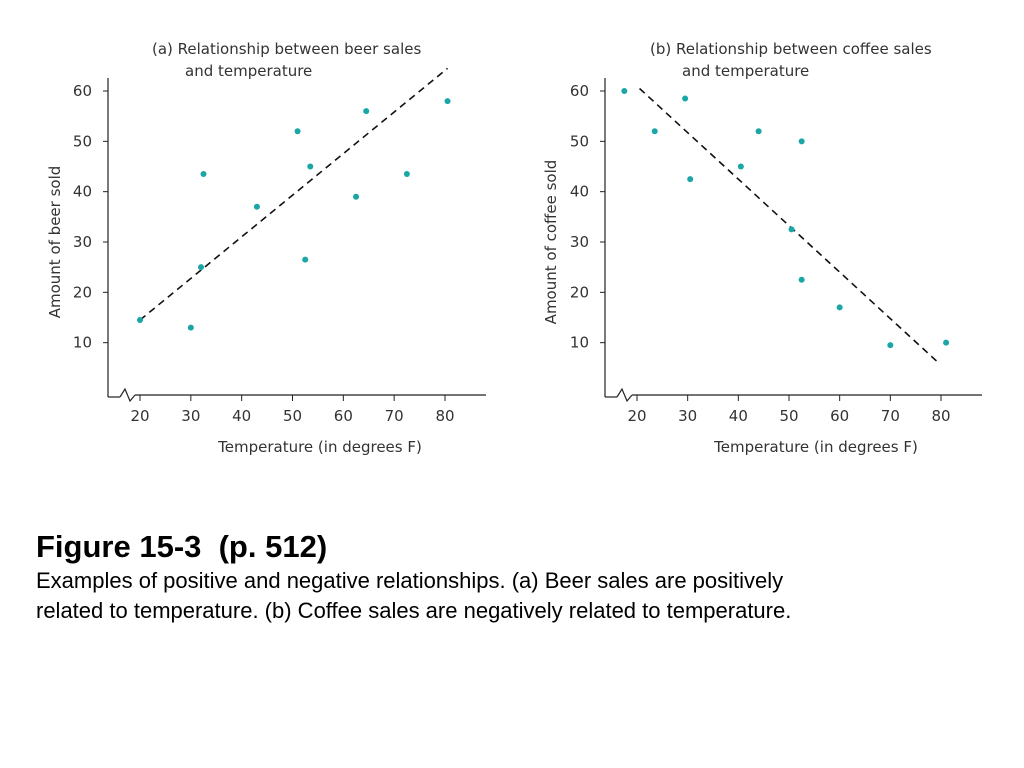  I want to click on chart-a-y-tick-label: 60, so click(82, 91).